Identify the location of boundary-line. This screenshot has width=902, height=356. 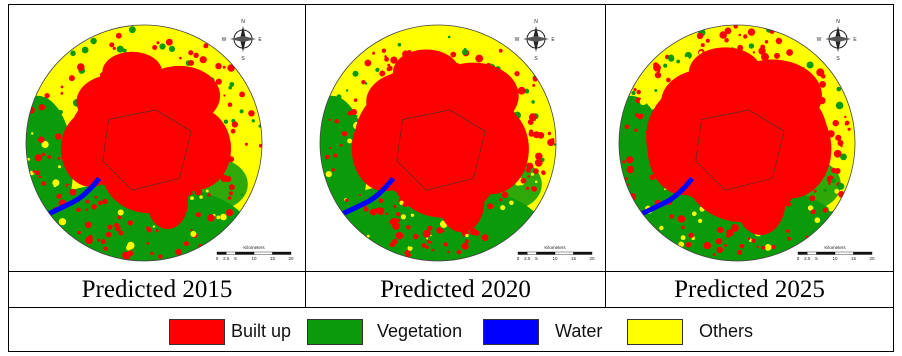
(441, 150).